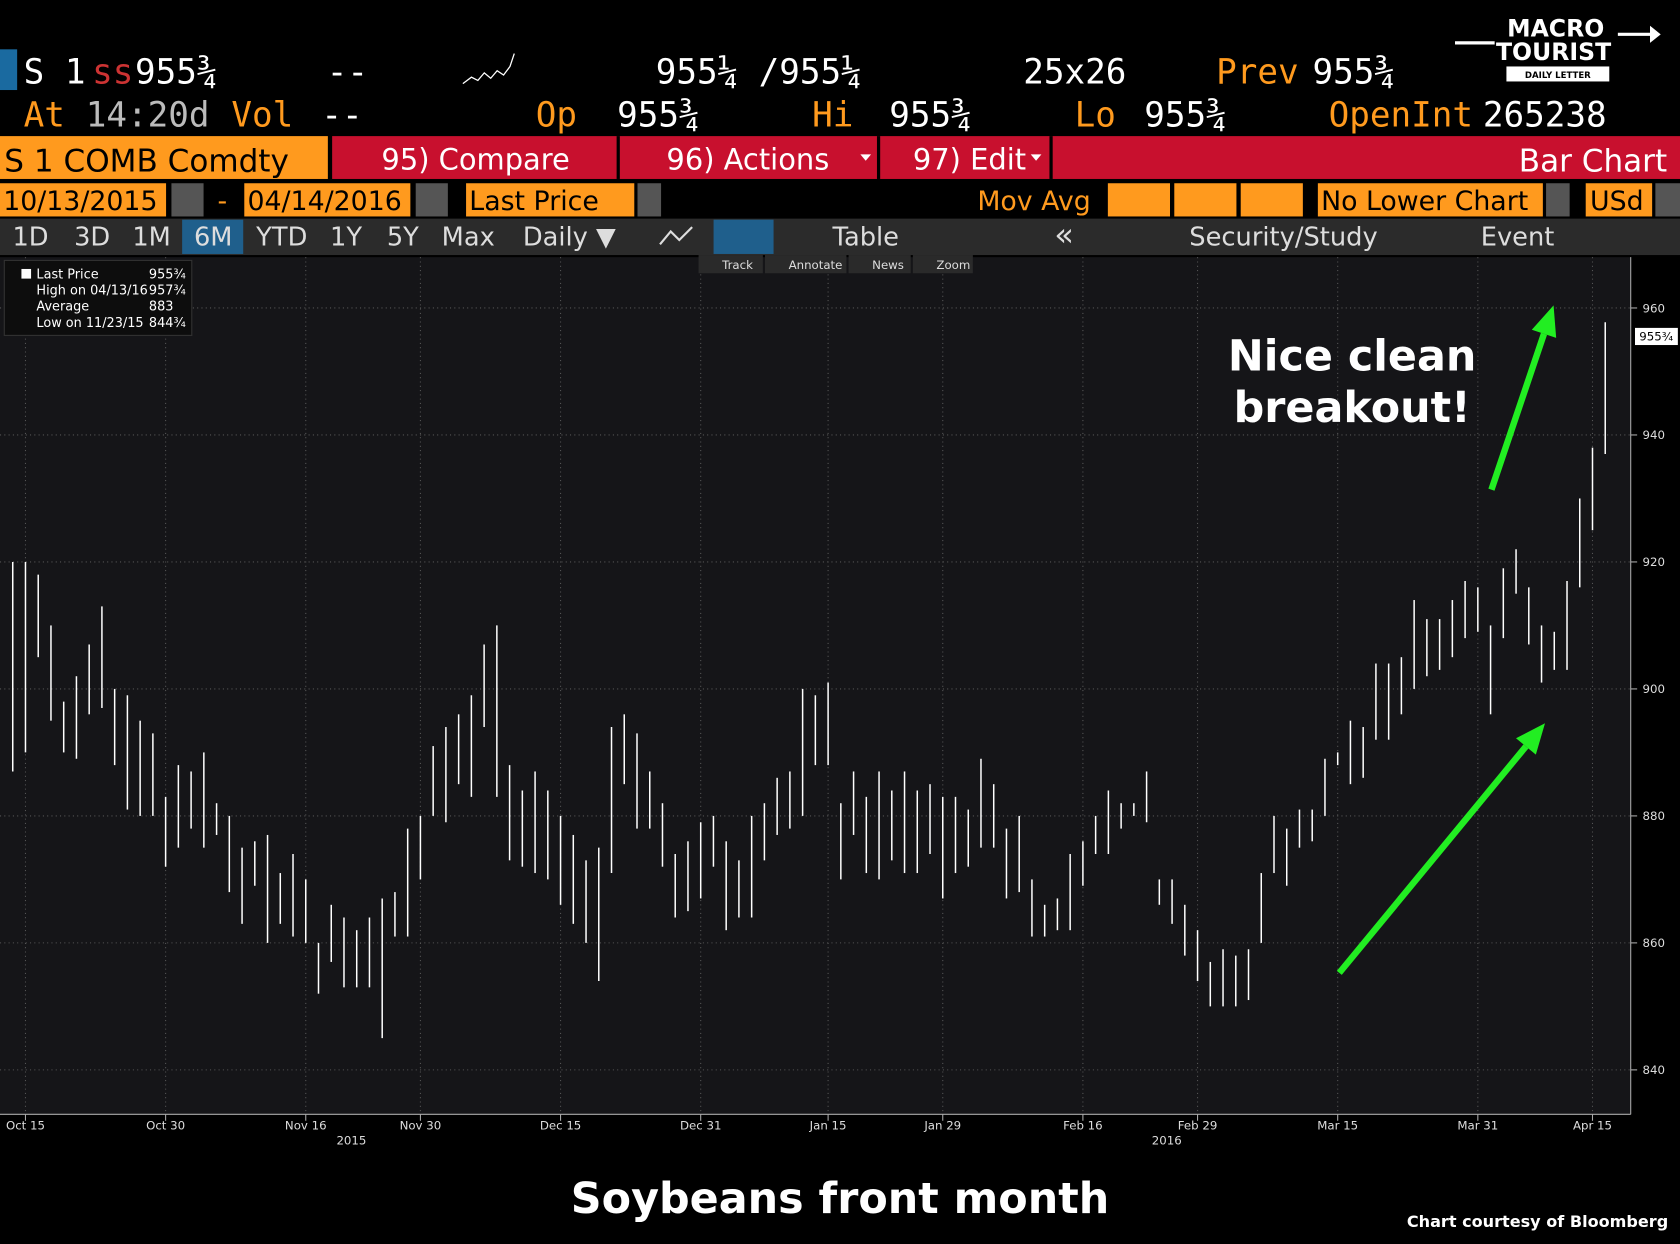 Image resolution: width=1680 pixels, height=1244 pixels. I want to click on line-tool, so click(676, 236).